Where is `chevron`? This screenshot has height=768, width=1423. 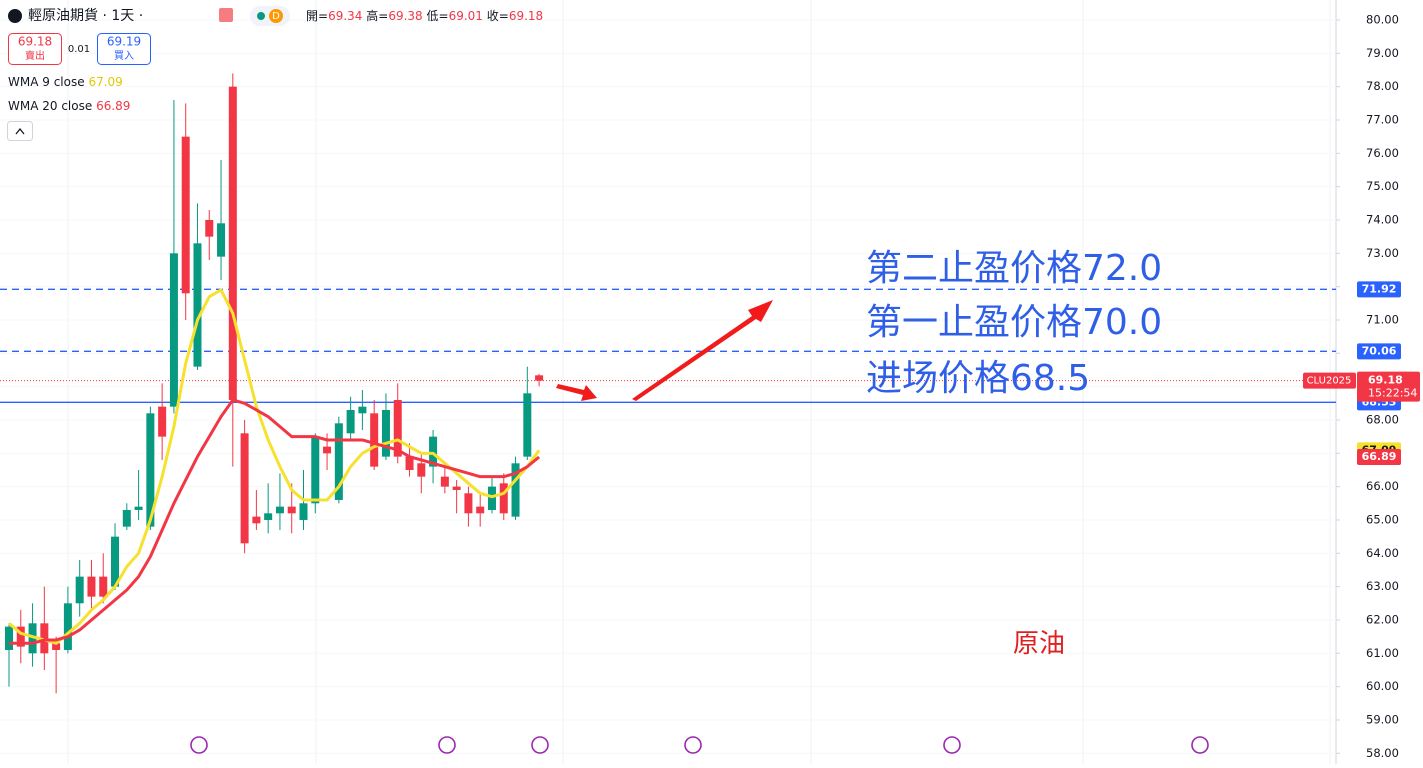 chevron is located at coordinates (20, 131).